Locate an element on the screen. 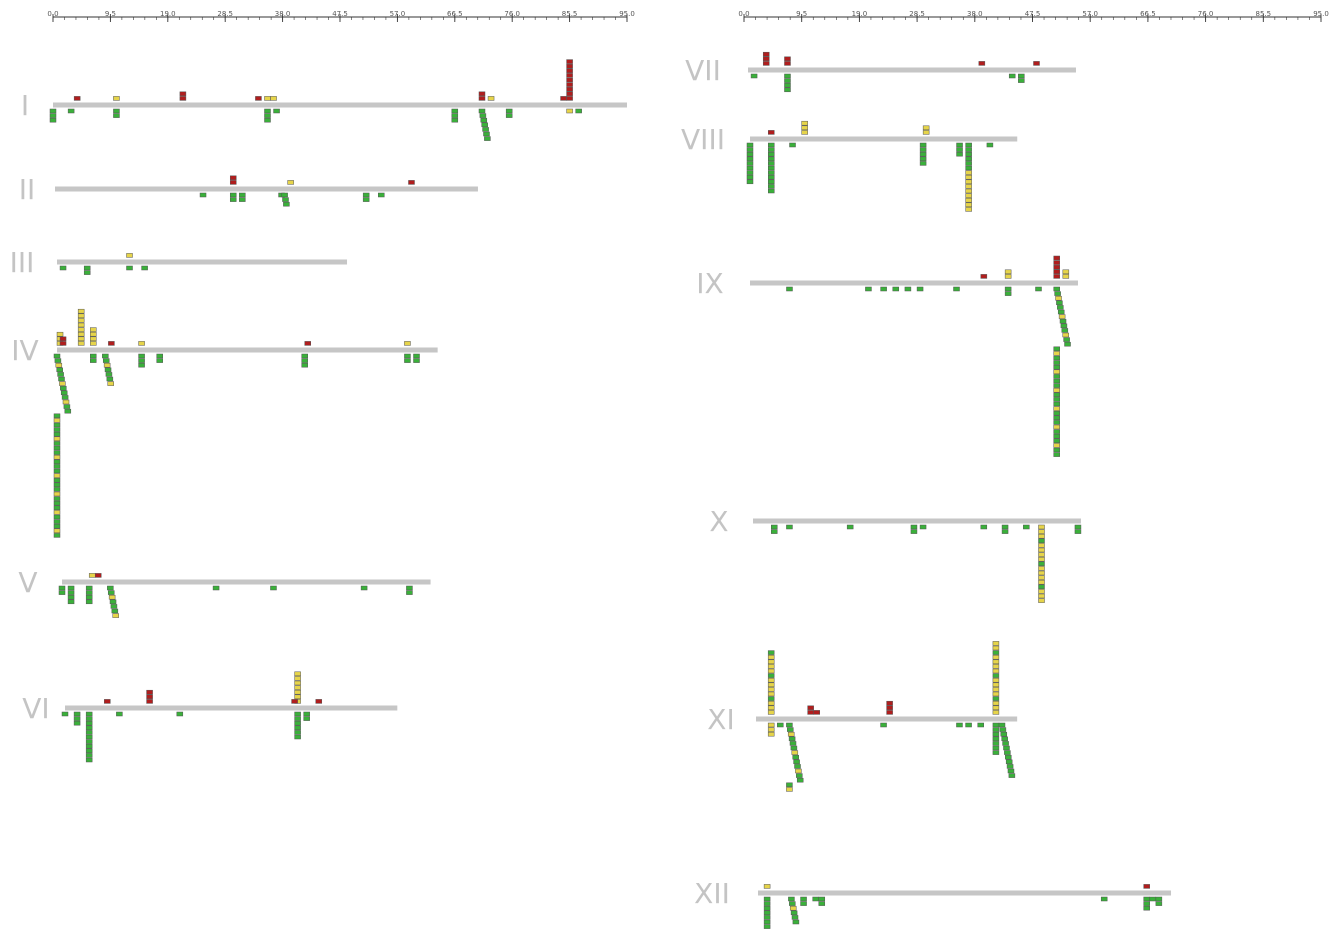  chromosome-bar-VI is located at coordinates (231, 708).